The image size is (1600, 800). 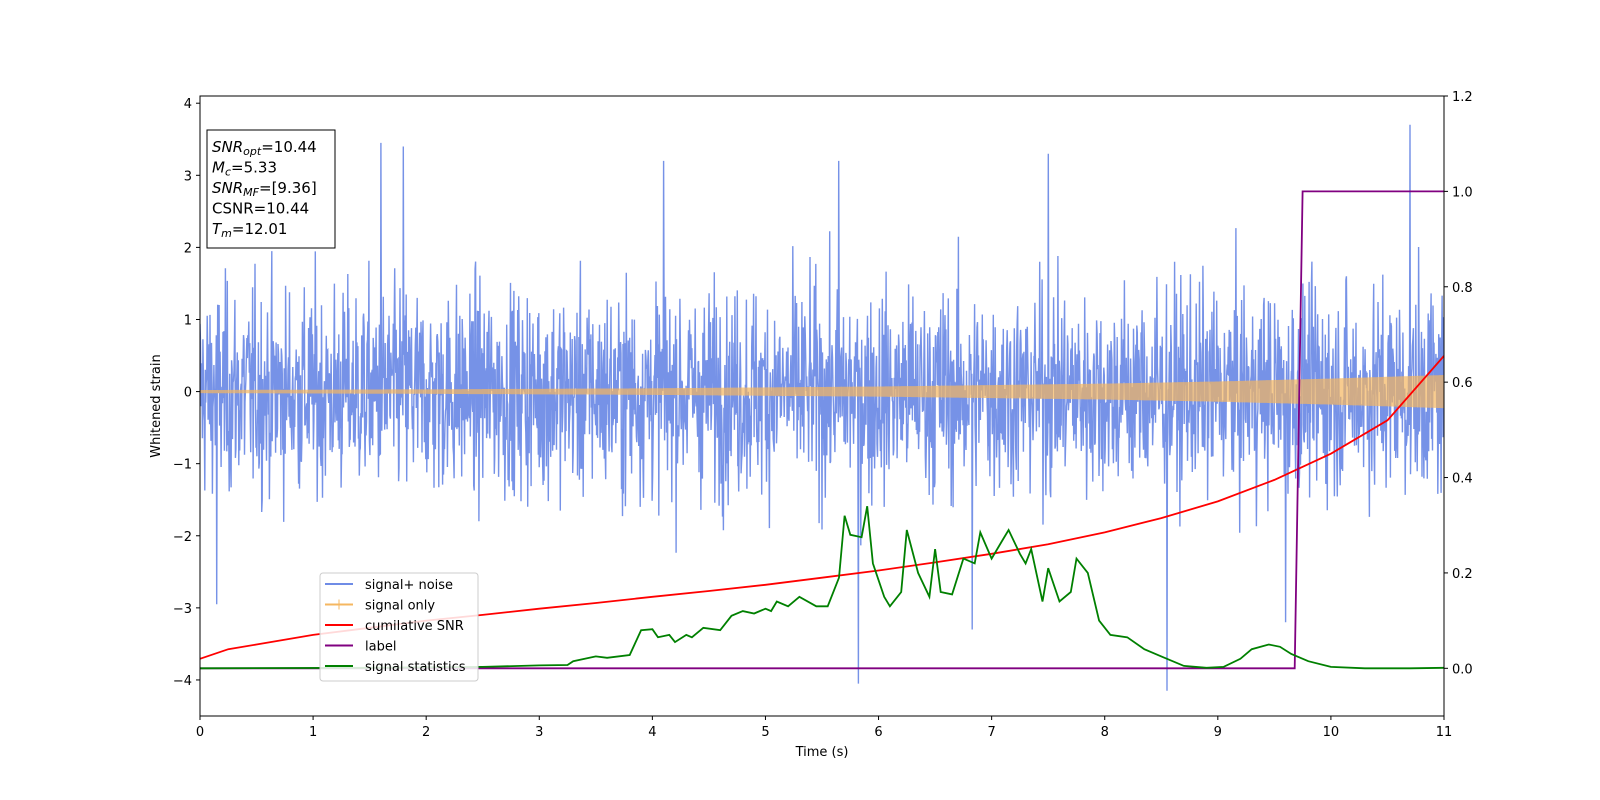 I want to click on y-right-tick-label: 0.6, so click(x=1462, y=383).